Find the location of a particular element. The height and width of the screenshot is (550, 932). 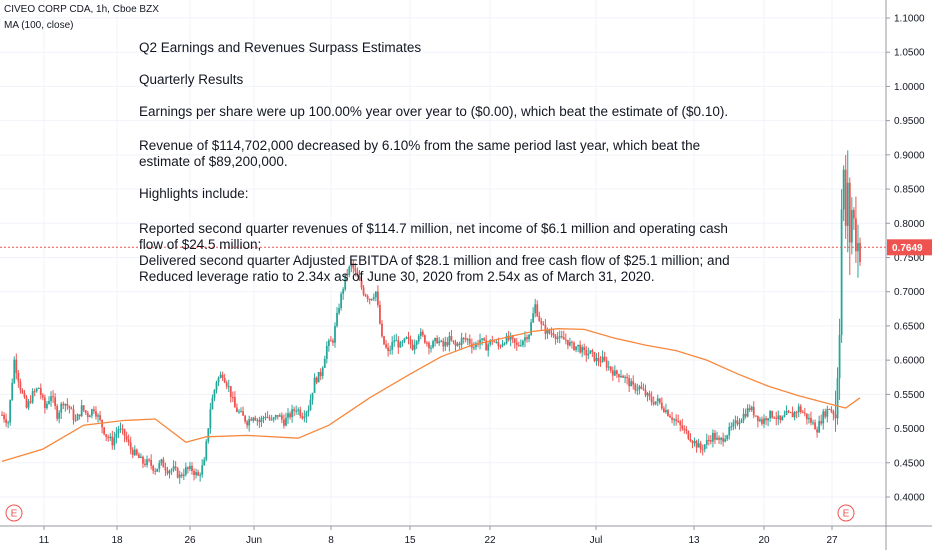

x-axis: 11 18 26 Jun 8 15 22 Jul 13 20 27 is located at coordinates (438, 536).